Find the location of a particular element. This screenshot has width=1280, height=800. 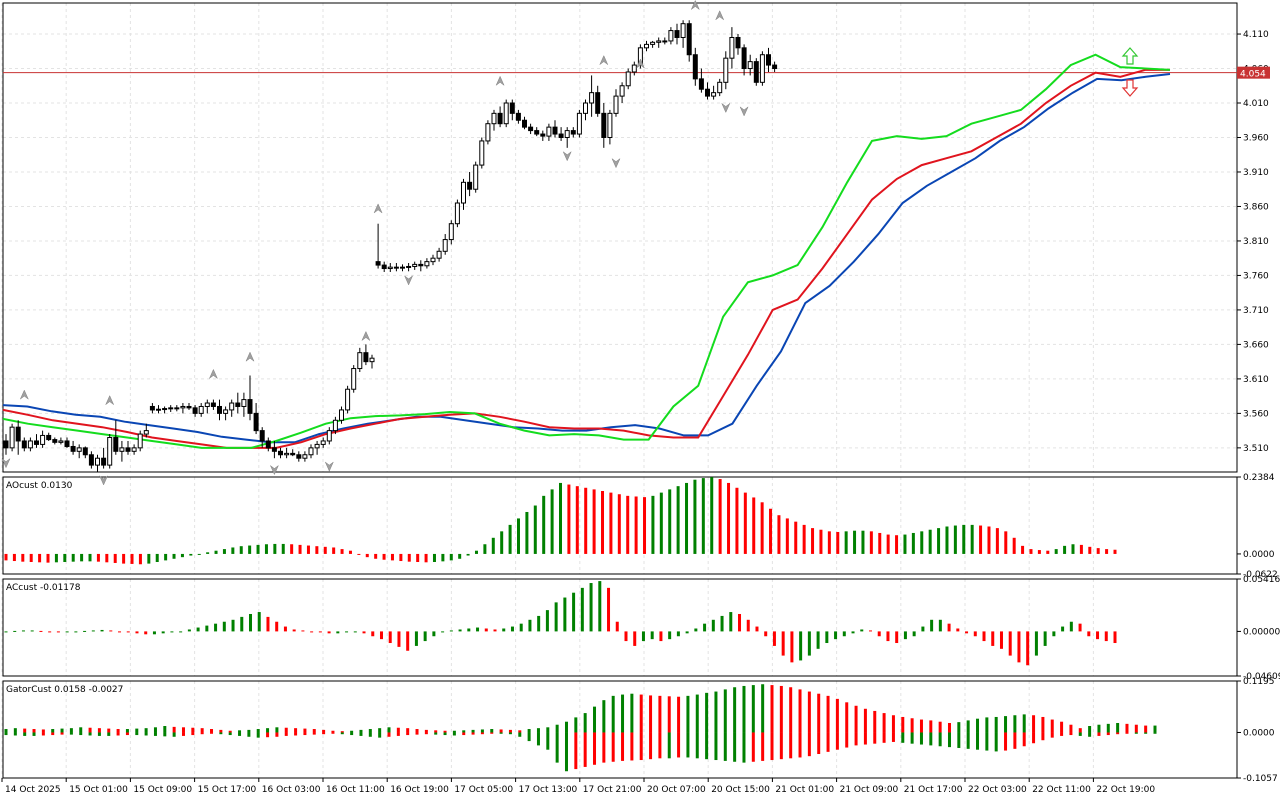

ac-pane is located at coordinates (560, 623).